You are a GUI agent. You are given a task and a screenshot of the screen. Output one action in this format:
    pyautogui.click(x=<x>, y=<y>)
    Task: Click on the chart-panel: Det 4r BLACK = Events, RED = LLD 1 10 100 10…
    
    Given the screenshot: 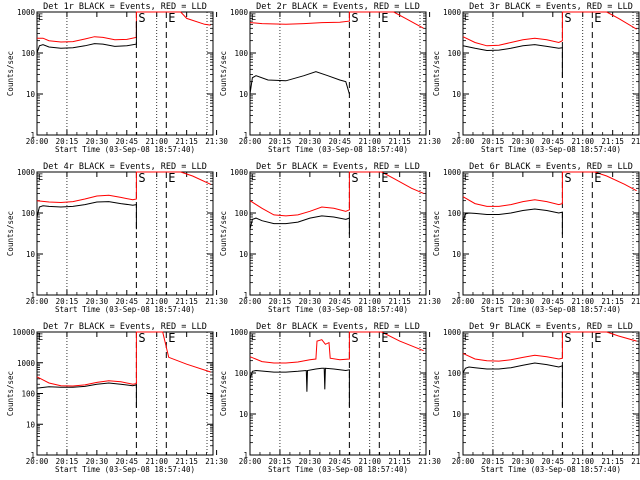 What is the action you would take?
    pyautogui.click(x=117, y=238)
    